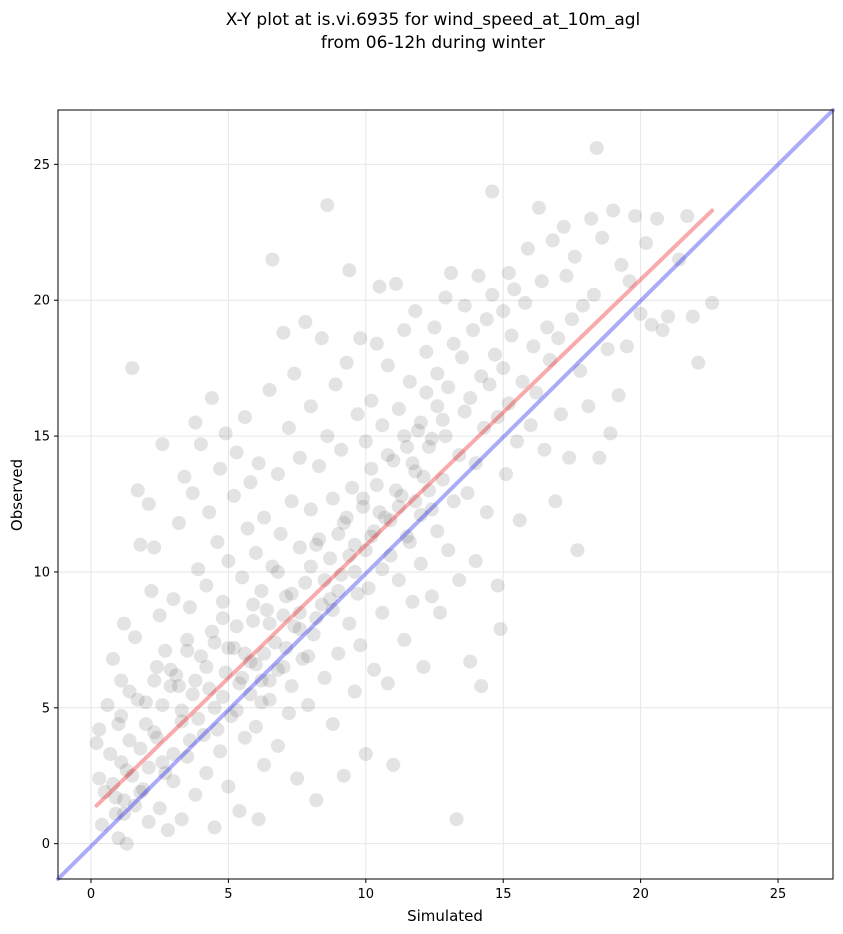 The image size is (843, 934). Describe the element at coordinates (17, 495) in the screenshot. I see `y-axis-label: Observed` at that location.